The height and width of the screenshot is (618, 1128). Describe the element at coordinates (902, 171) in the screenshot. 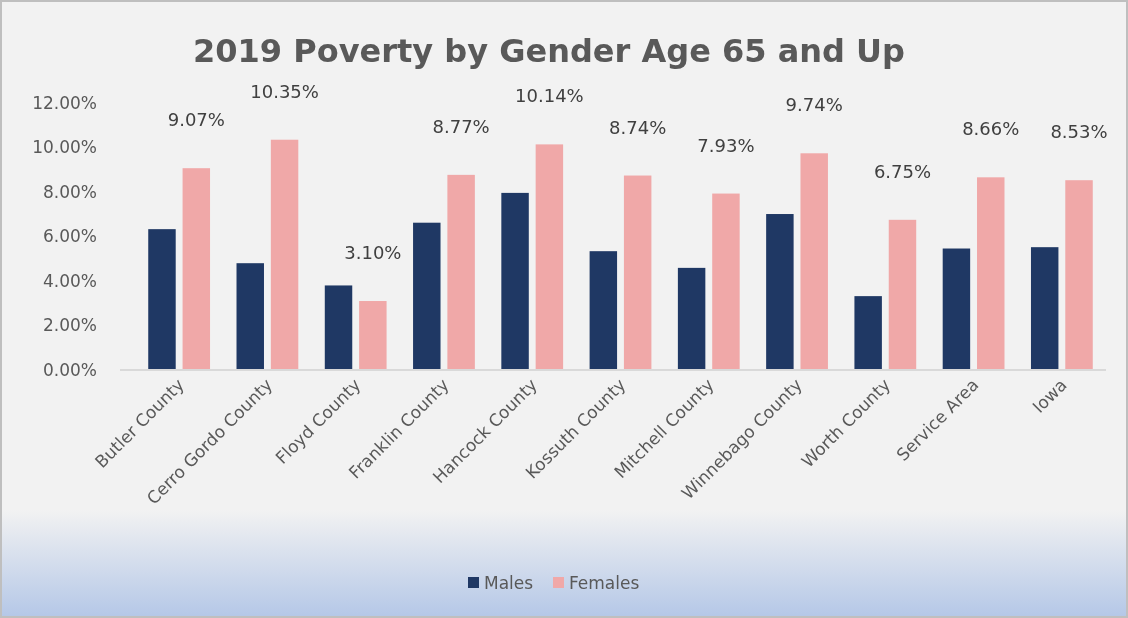

I see `data-label: 6.75%` at that location.